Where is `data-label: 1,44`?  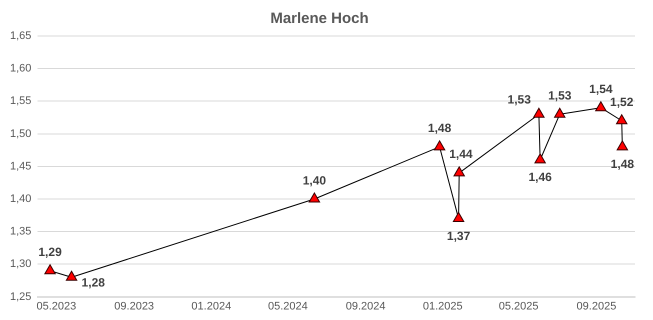
data-label: 1,44 is located at coordinates (461, 154).